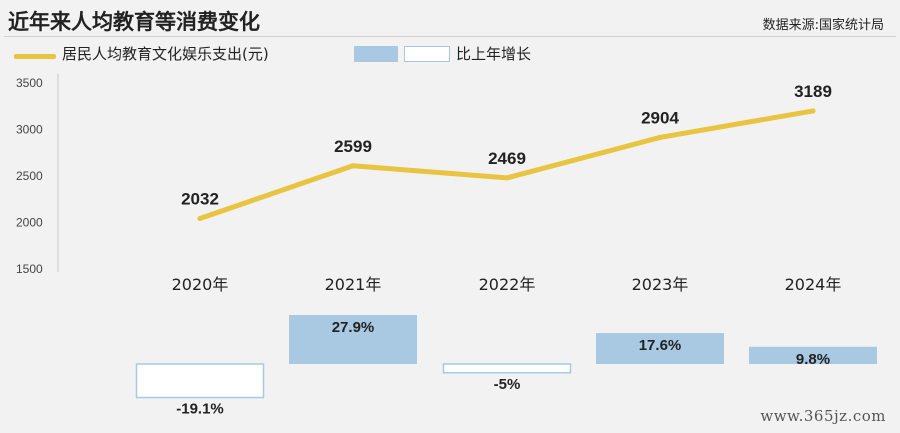  Describe the element at coordinates (200, 284) in the screenshot. I see `x-tick-label: 2020年` at that location.